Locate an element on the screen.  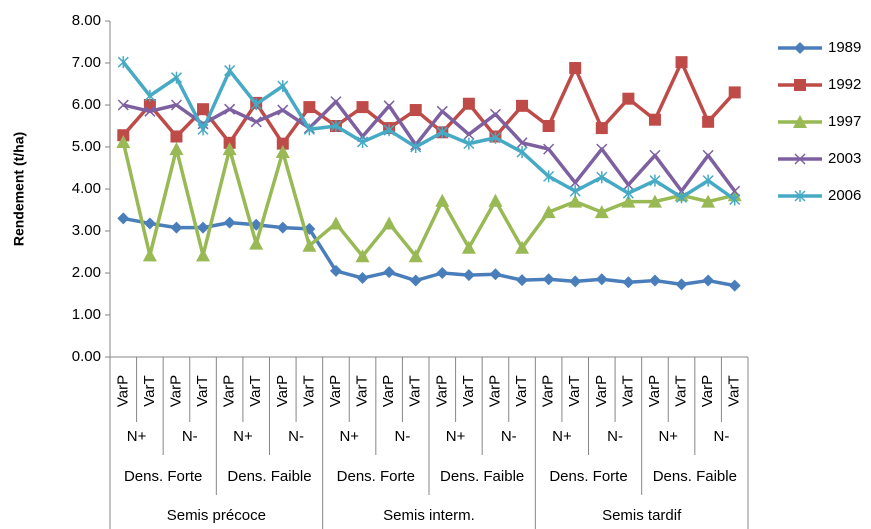
y-tick-label: 2.00 is located at coordinates (86, 272).